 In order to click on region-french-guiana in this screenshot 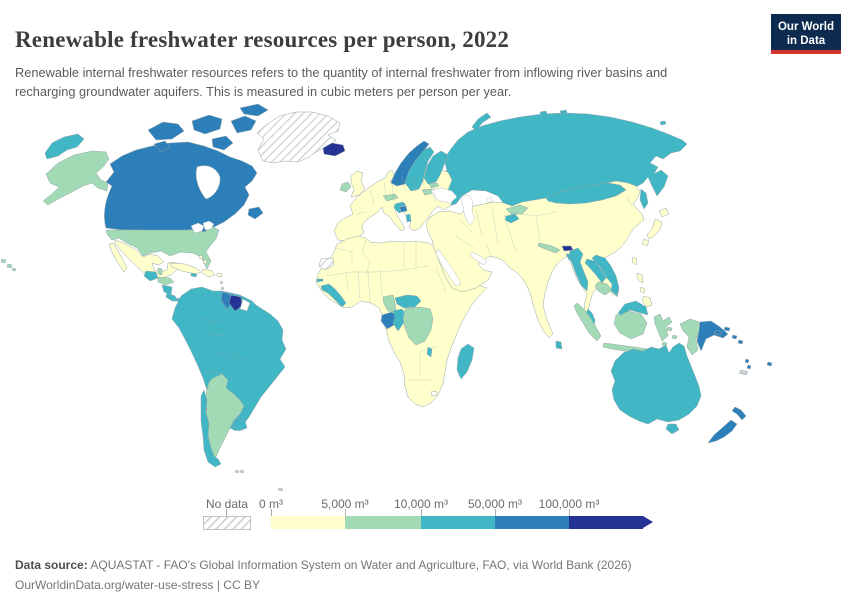, I will do `click(245, 305)`.